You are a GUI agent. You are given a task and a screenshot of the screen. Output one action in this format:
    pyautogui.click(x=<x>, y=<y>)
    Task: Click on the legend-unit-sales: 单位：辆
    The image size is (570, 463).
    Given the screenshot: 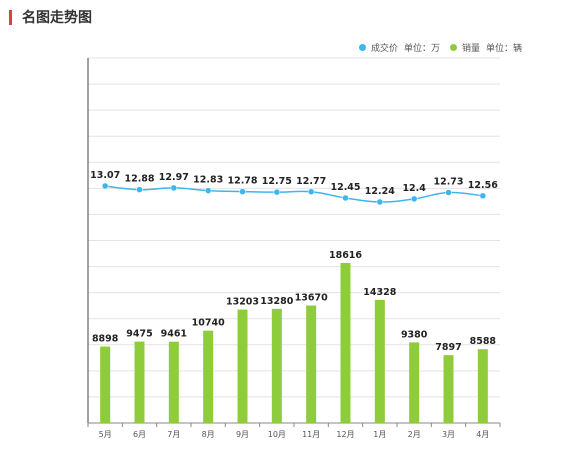 What is the action you would take?
    pyautogui.click(x=503, y=49)
    